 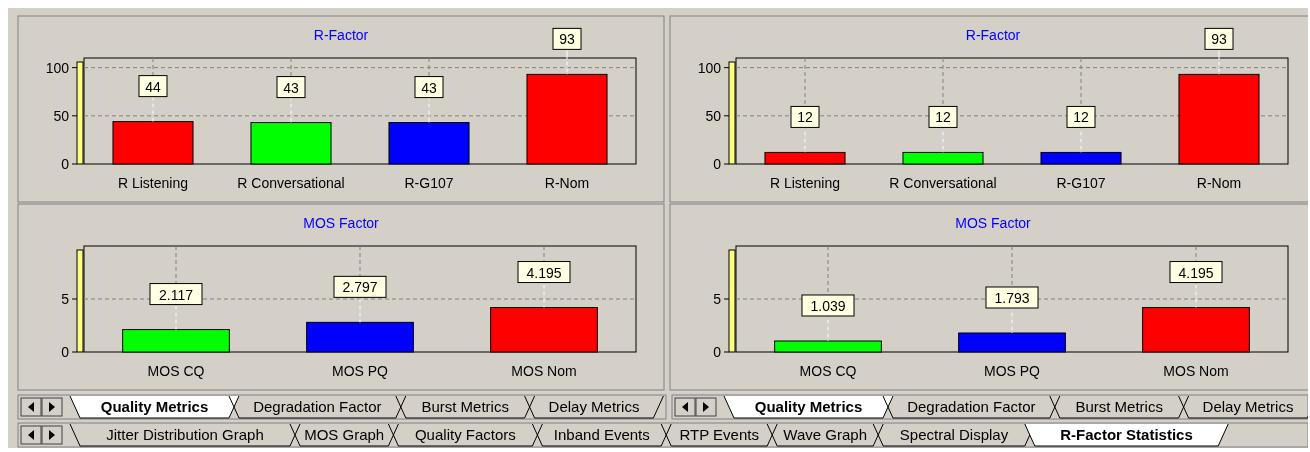 I want to click on data-label: 2.117, so click(x=176, y=294).